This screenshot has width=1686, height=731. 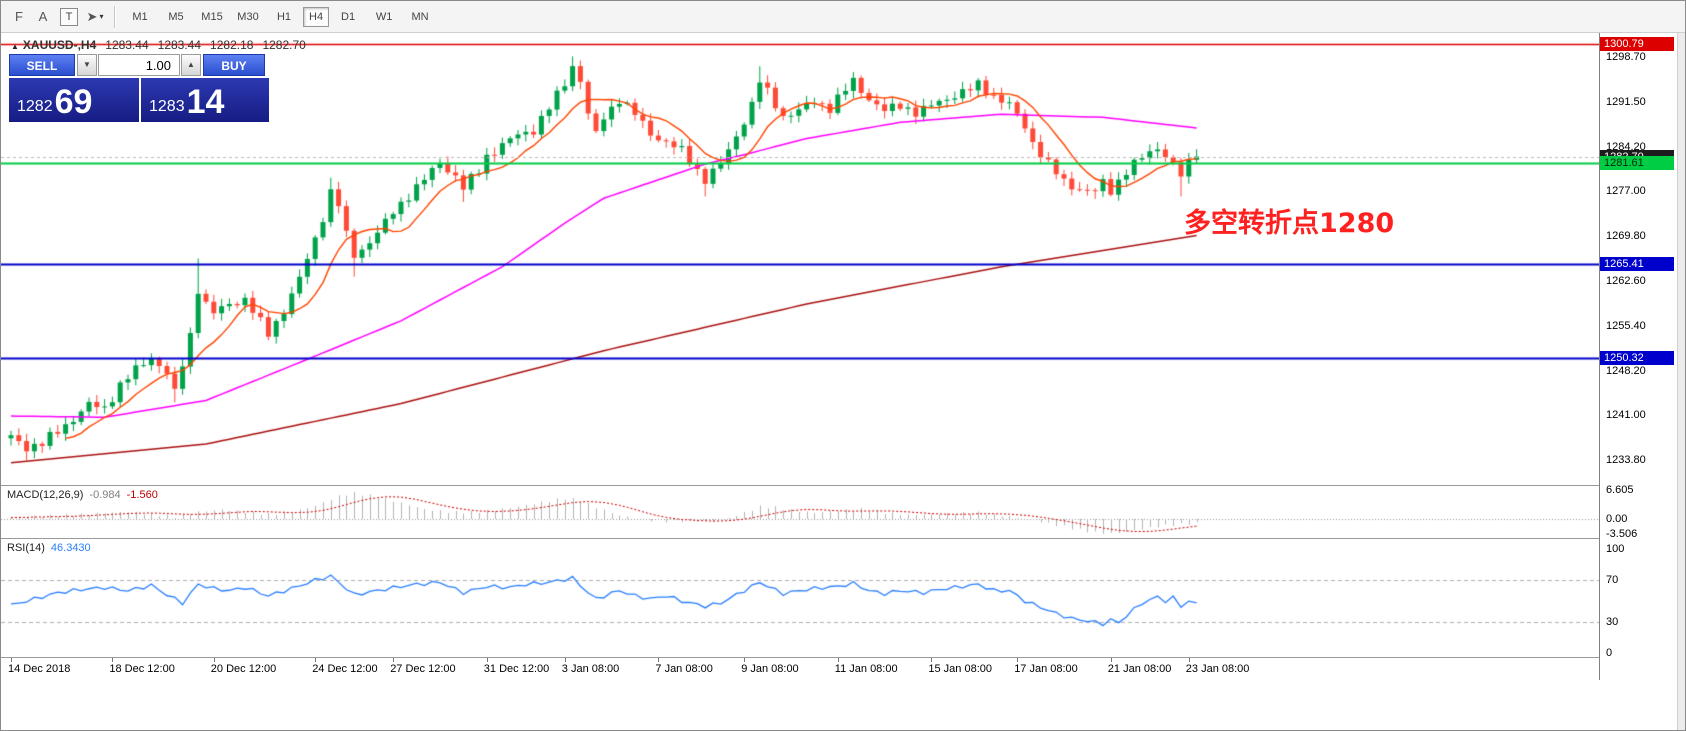 I want to click on timeframe-m30: M30, so click(x=248, y=16).